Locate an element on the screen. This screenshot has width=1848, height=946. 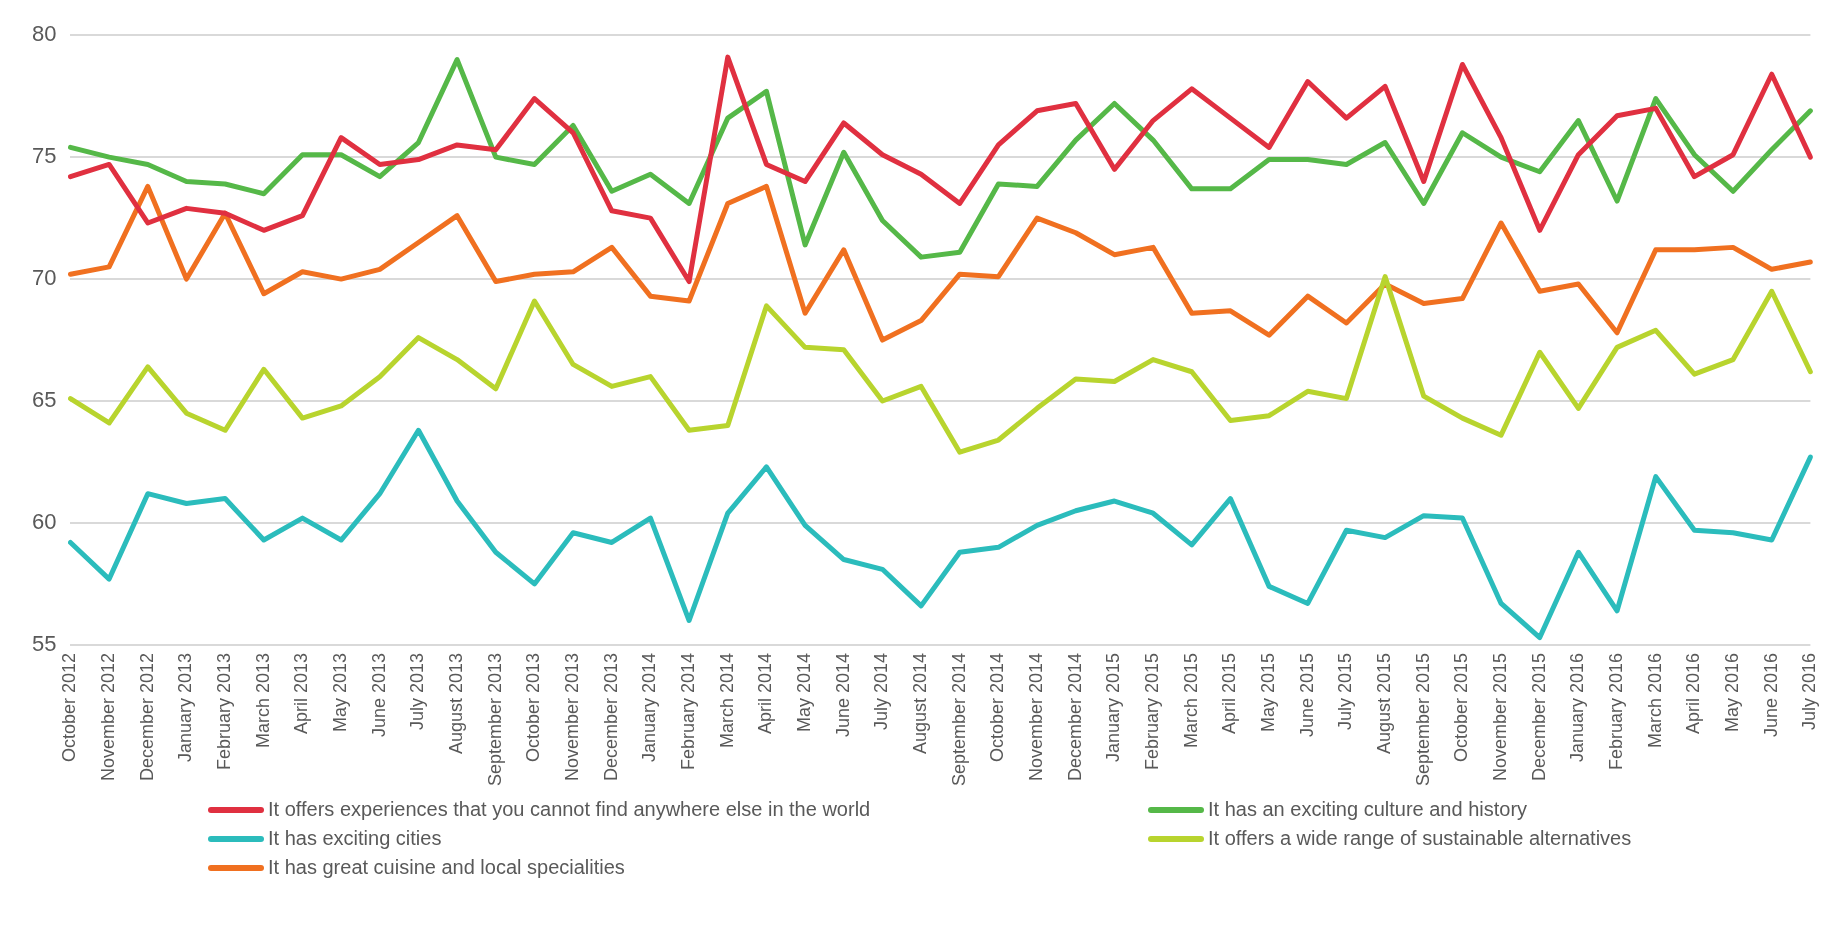
x-tick-label: April 2014 is located at coordinates (765, 693).